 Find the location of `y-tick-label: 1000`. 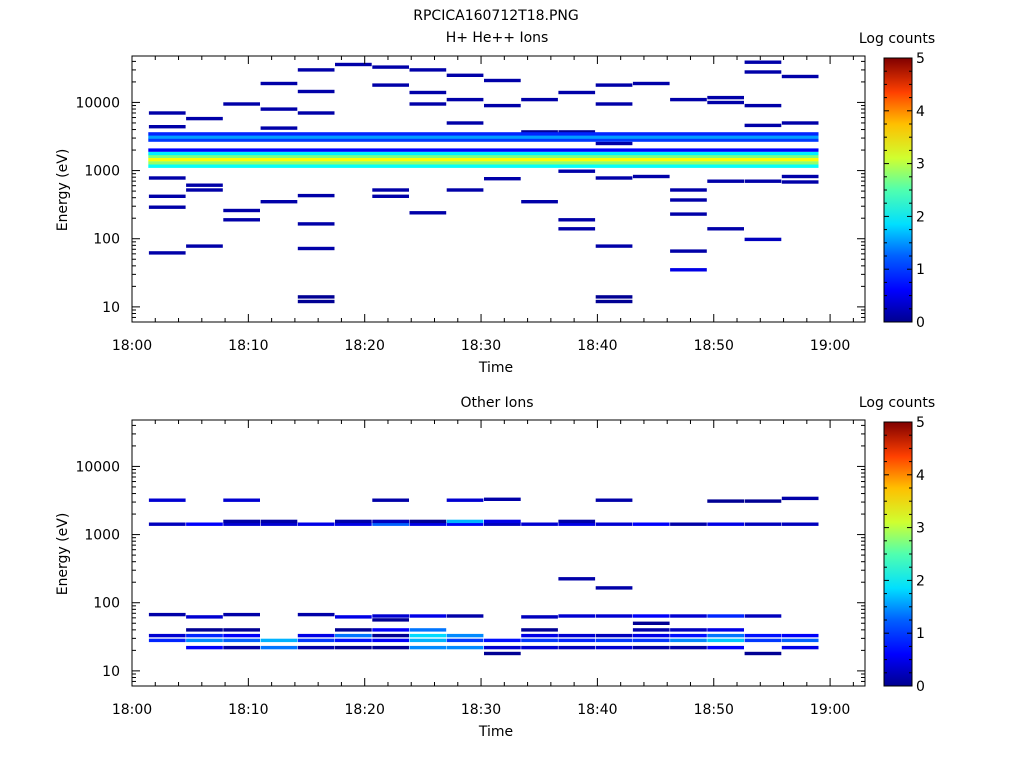

y-tick-label: 1000 is located at coordinates (102, 536).